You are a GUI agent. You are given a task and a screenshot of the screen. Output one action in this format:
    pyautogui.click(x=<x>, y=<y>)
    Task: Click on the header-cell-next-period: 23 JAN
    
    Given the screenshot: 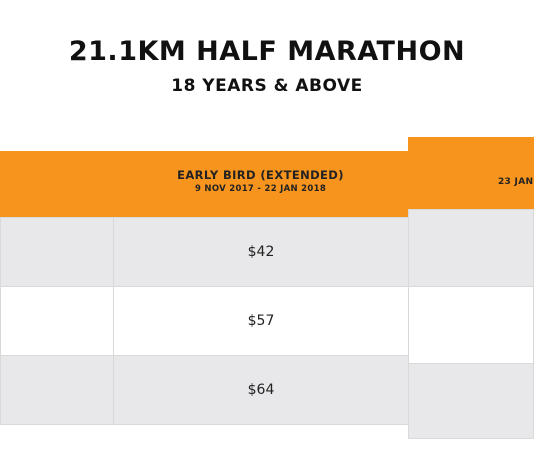 What is the action you would take?
    pyautogui.click(x=471, y=173)
    